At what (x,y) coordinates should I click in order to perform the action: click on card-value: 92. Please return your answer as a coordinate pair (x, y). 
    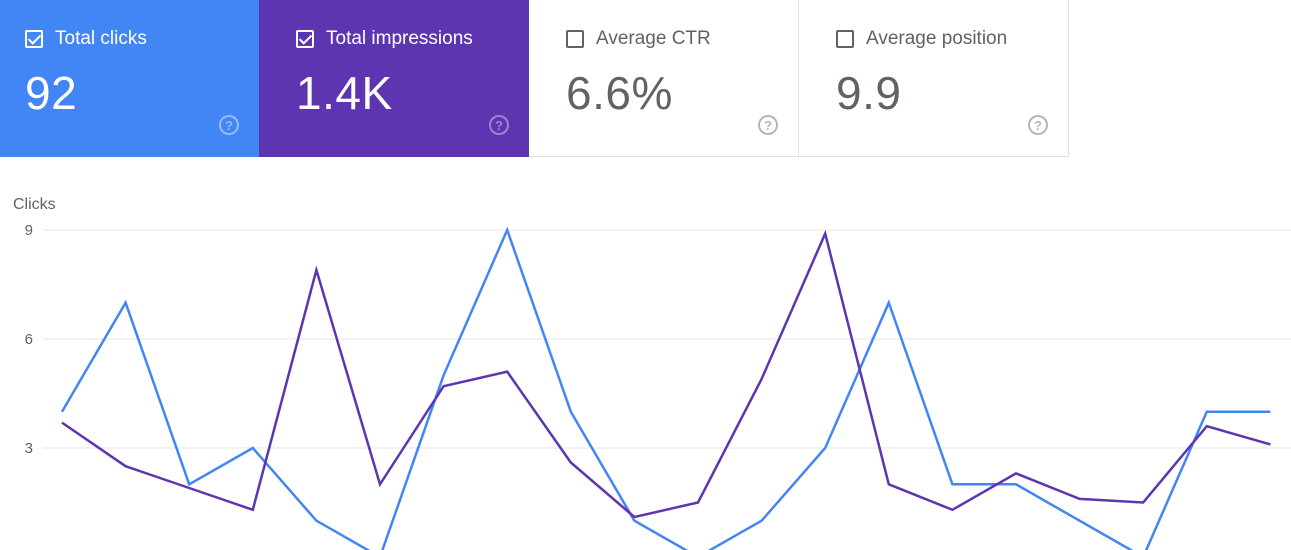
    Looking at the image, I should click on (51, 93).